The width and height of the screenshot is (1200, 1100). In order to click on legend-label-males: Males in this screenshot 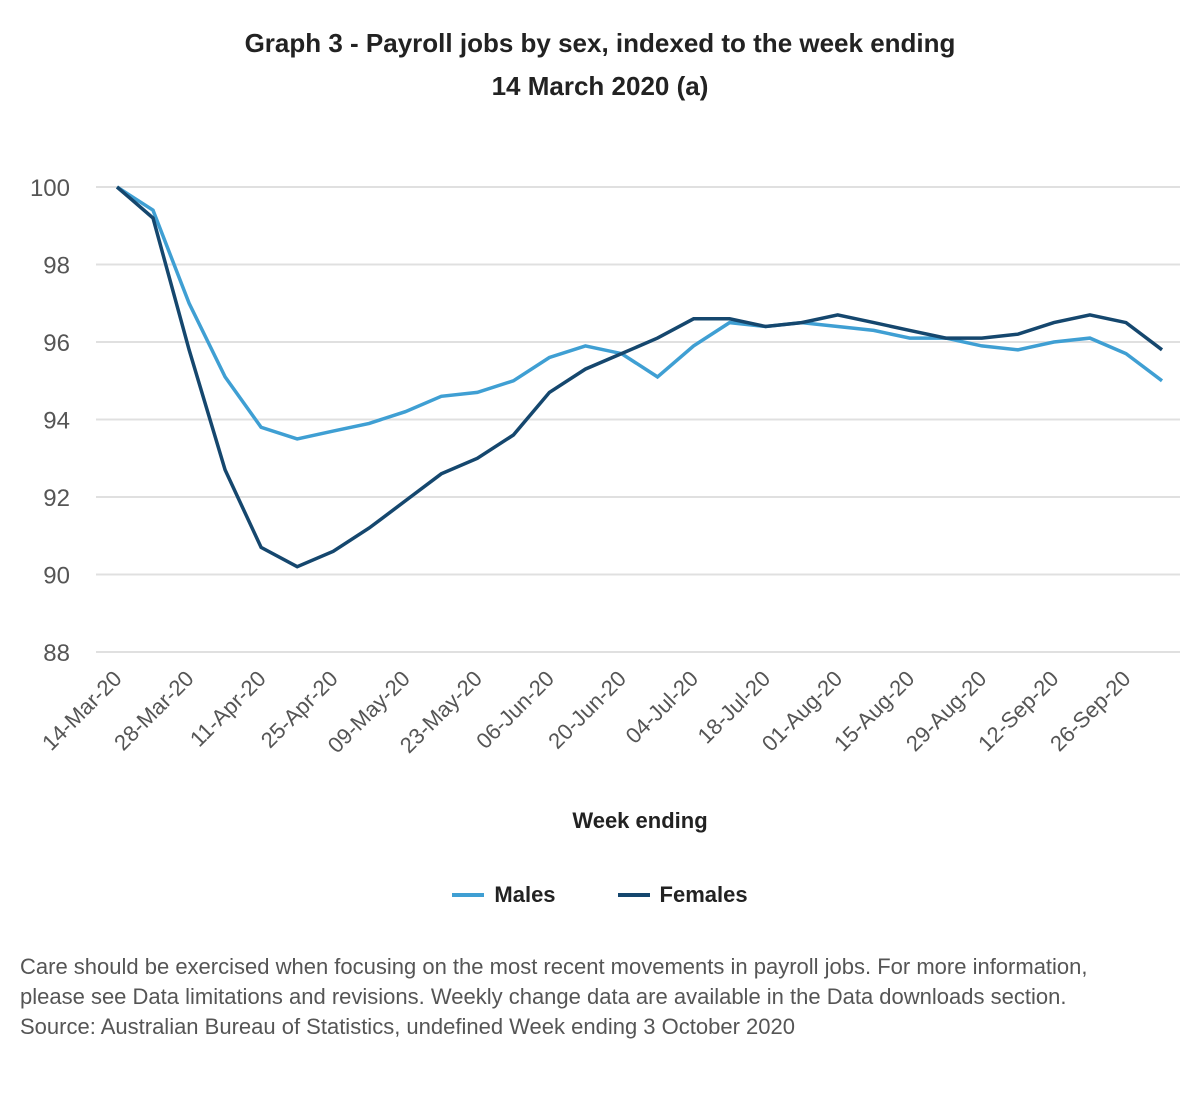, I will do `click(525, 894)`.